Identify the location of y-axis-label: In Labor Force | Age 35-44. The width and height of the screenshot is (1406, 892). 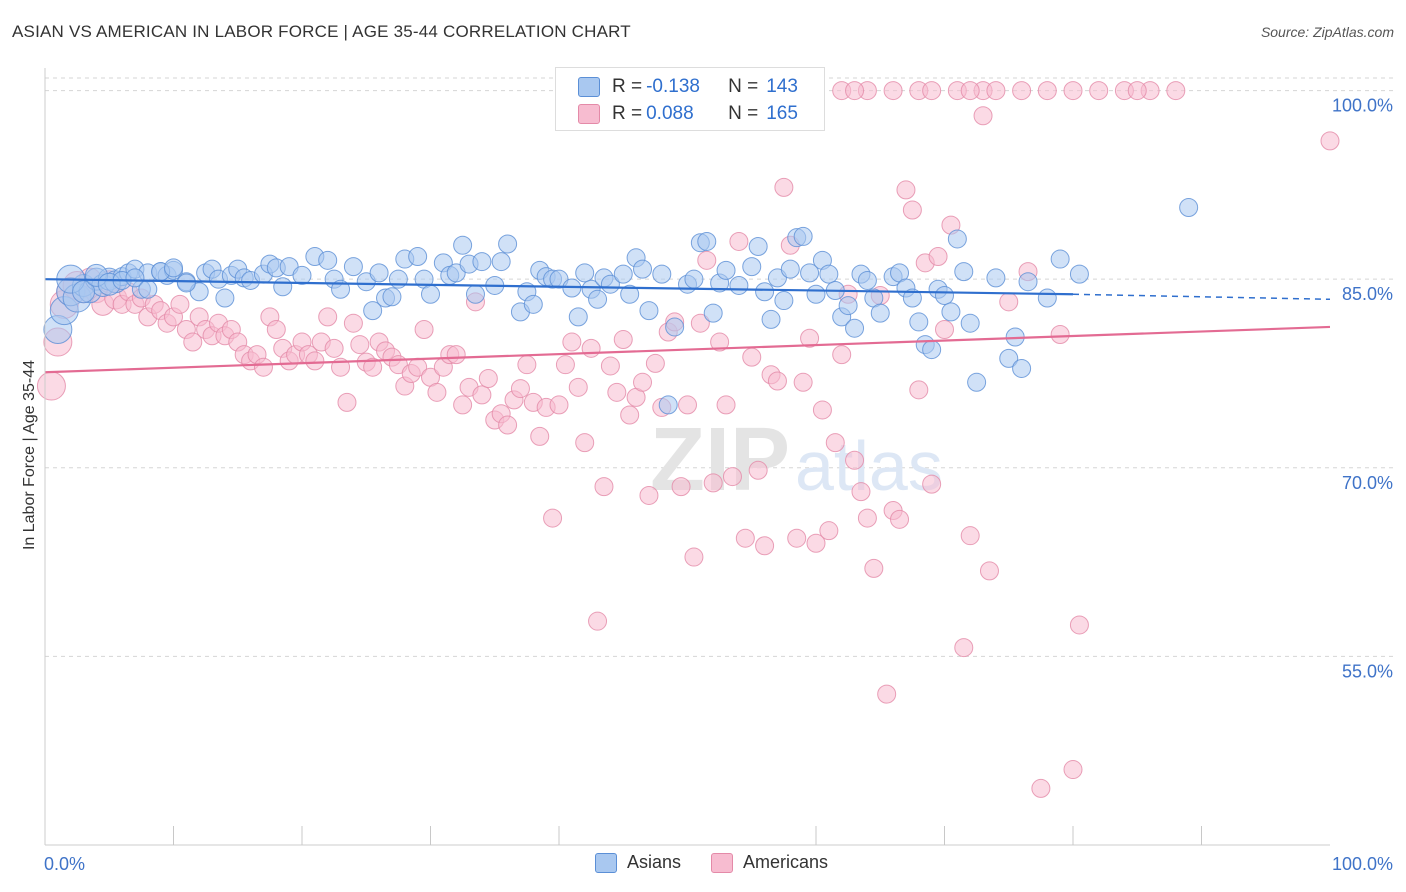
(29, 455).